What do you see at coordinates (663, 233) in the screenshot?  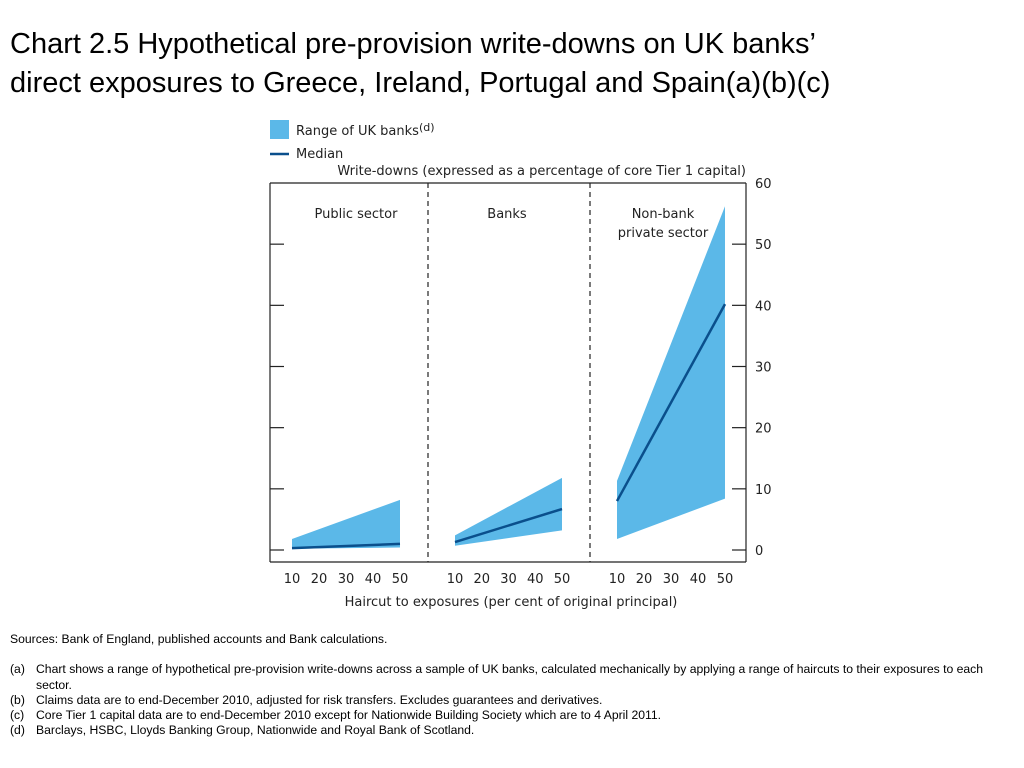 I see `panel-label: private sector` at bounding box center [663, 233].